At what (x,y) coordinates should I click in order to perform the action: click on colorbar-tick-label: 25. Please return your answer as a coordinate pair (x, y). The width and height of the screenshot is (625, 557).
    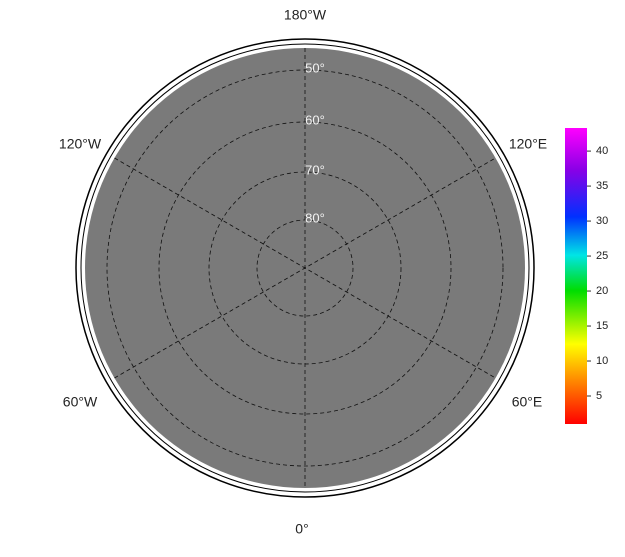
    Looking at the image, I should click on (602, 256).